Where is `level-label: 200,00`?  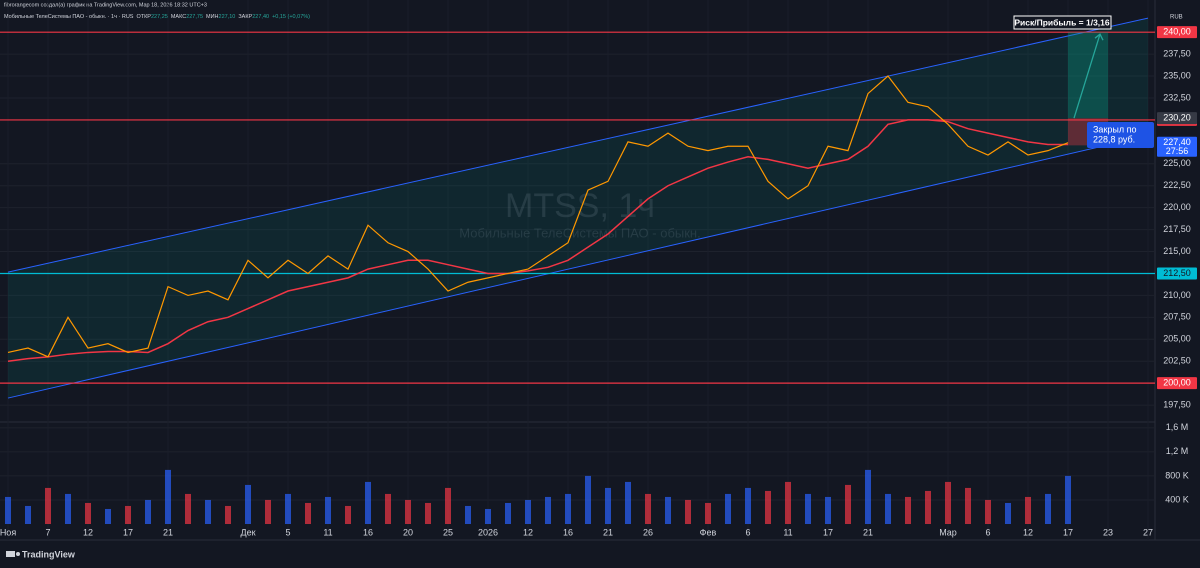
level-label: 200,00 is located at coordinates (1177, 383).